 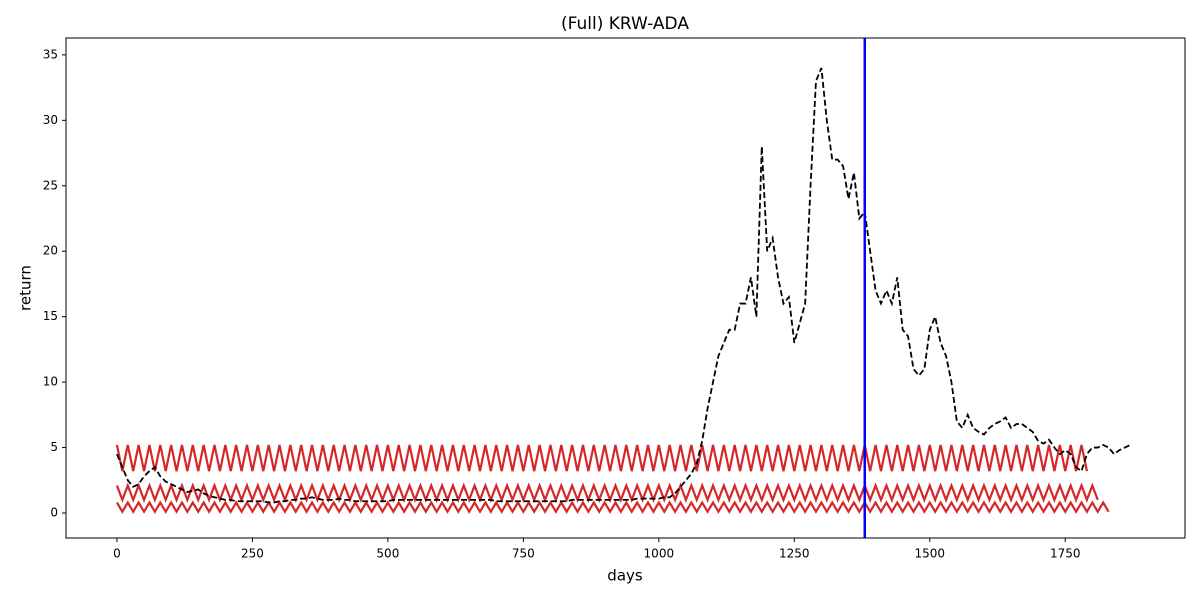 I want to click on x-tick-label: 750, so click(x=523, y=554).